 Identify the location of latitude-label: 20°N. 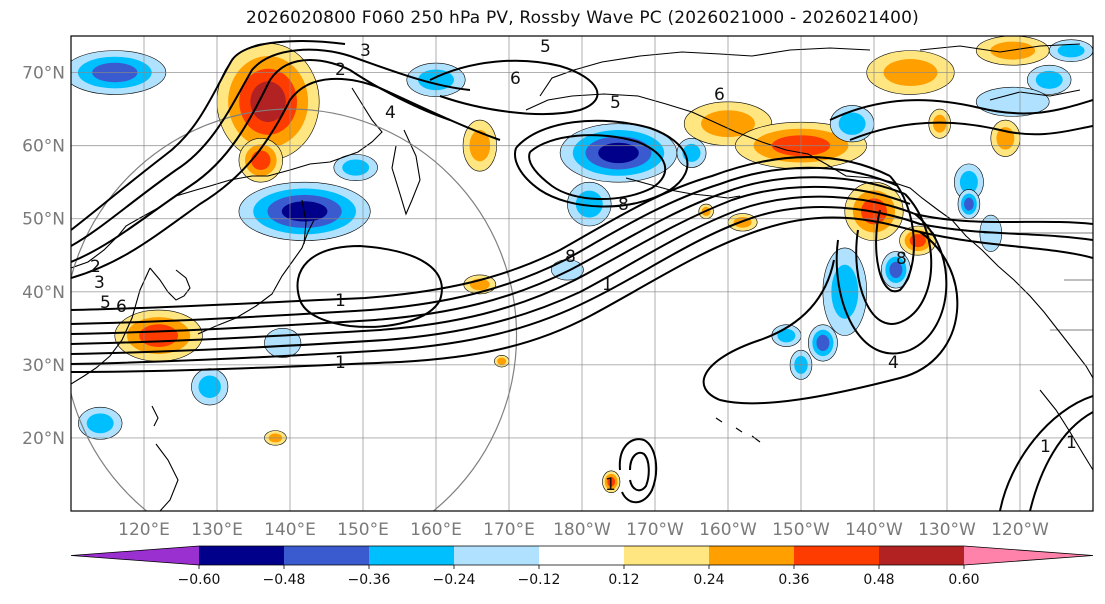
(43, 439).